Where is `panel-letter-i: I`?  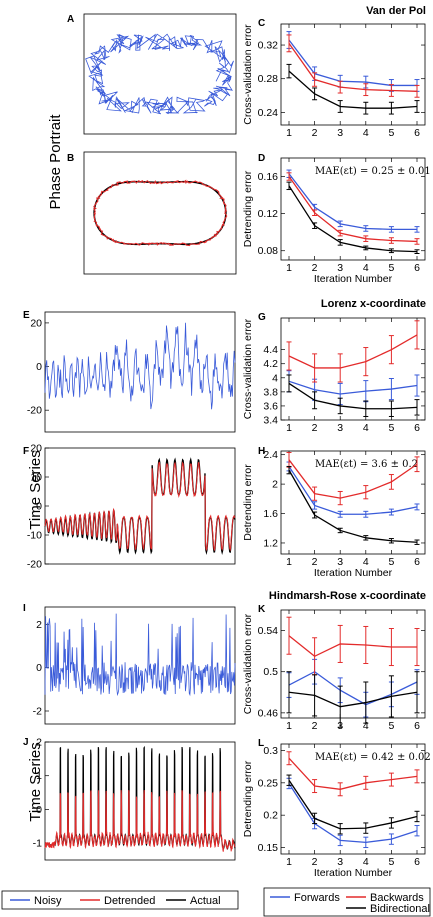 panel-letter-i: I is located at coordinates (24, 608).